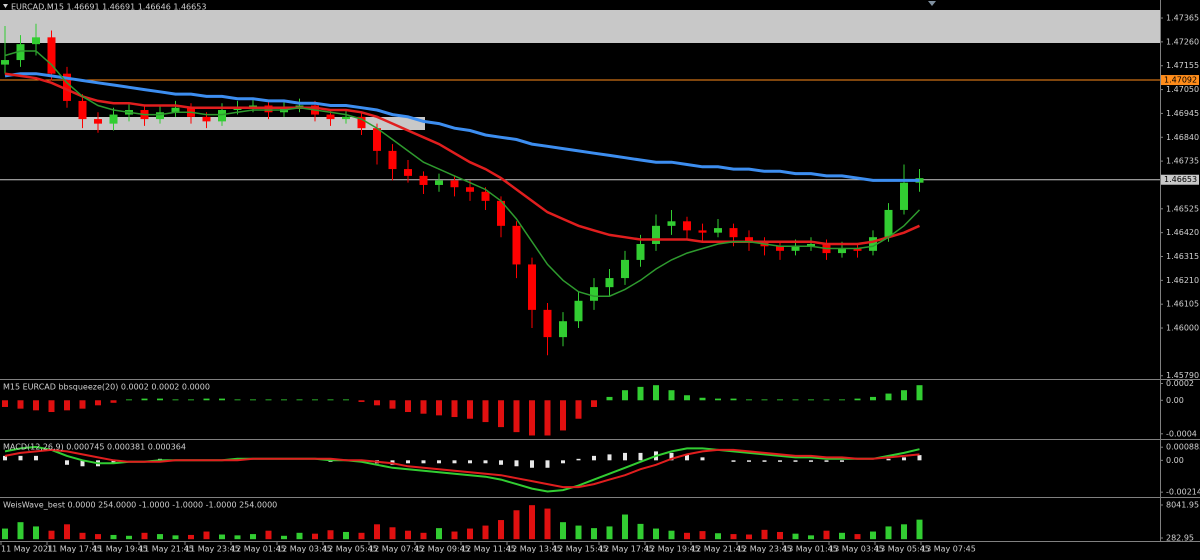 The width and height of the screenshot is (1200, 560). I want to click on y-tick-label: 282.95, so click(1180, 537).